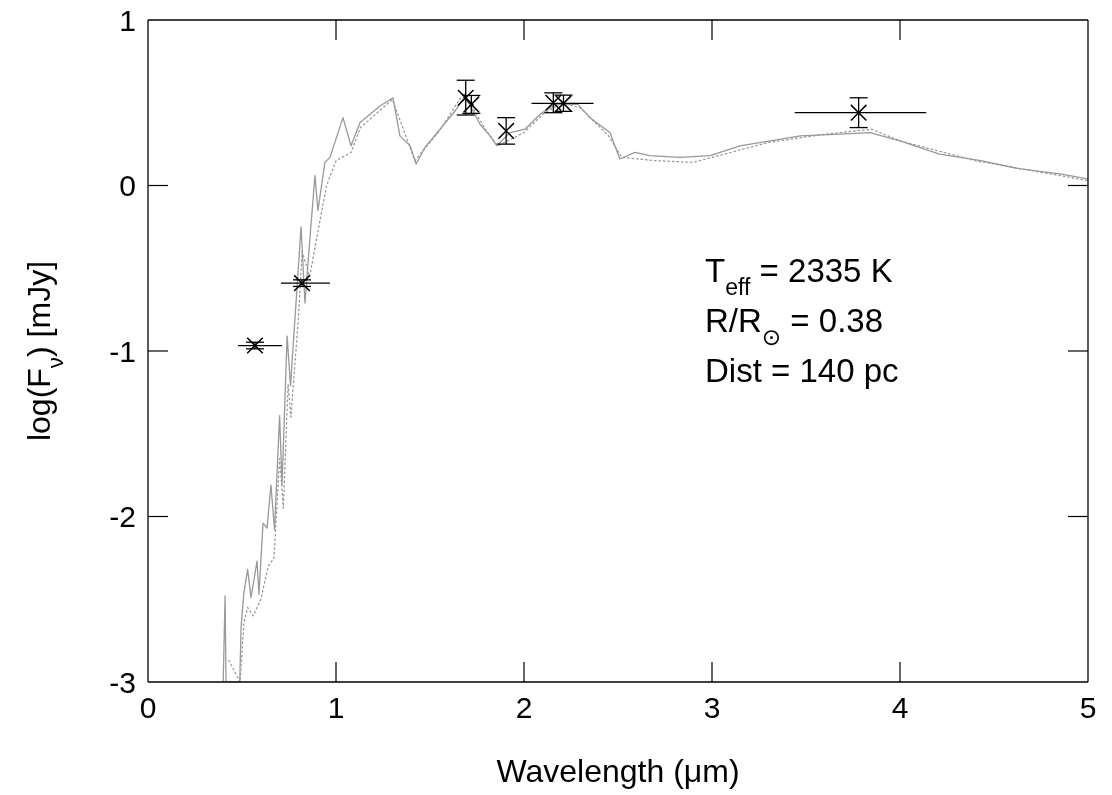 The height and width of the screenshot is (795, 1112). Describe the element at coordinates (127, 20) in the screenshot. I see `y-tick-label: 1` at that location.